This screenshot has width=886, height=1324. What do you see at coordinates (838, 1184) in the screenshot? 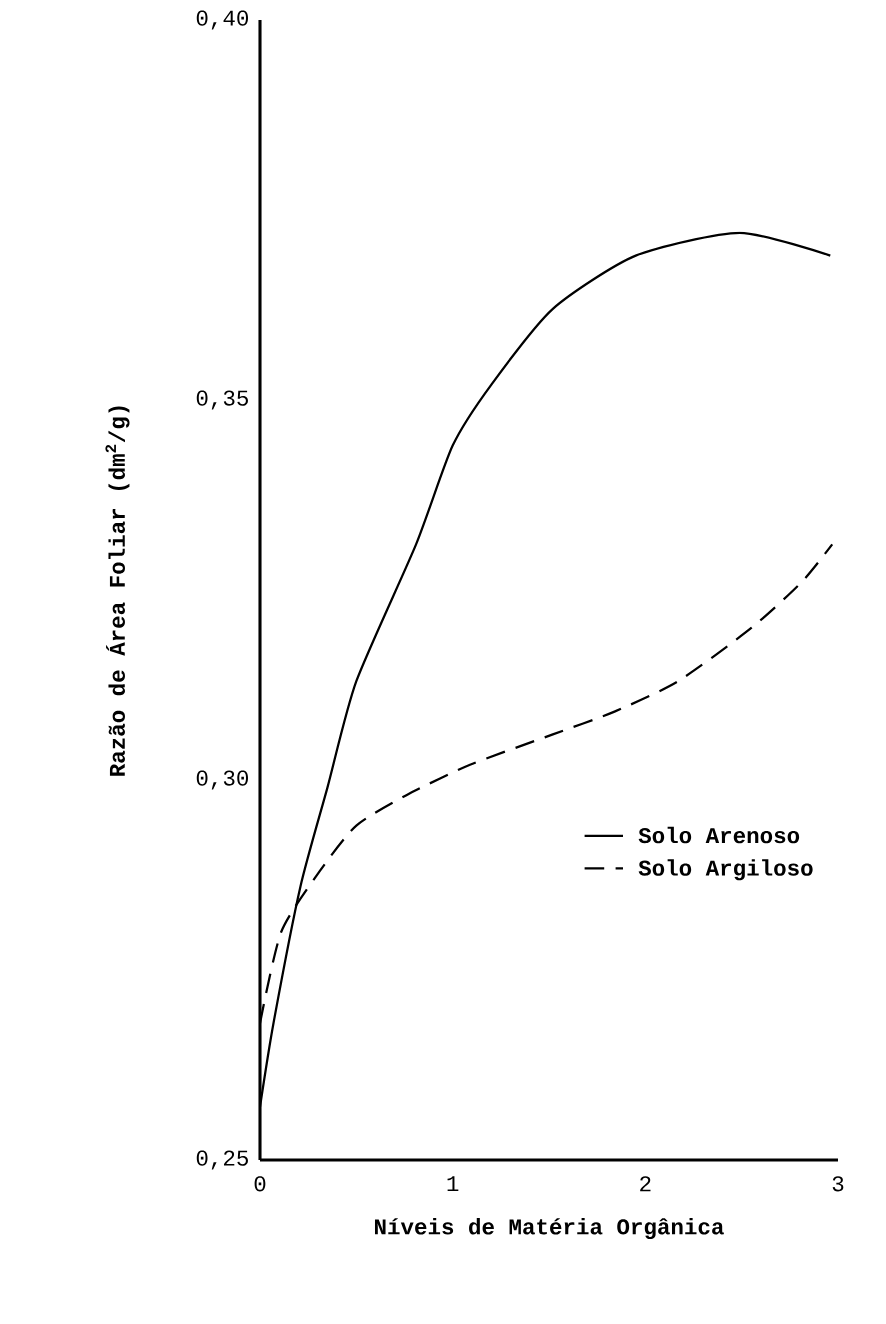
I see `x-tick-label: 3` at bounding box center [838, 1184].